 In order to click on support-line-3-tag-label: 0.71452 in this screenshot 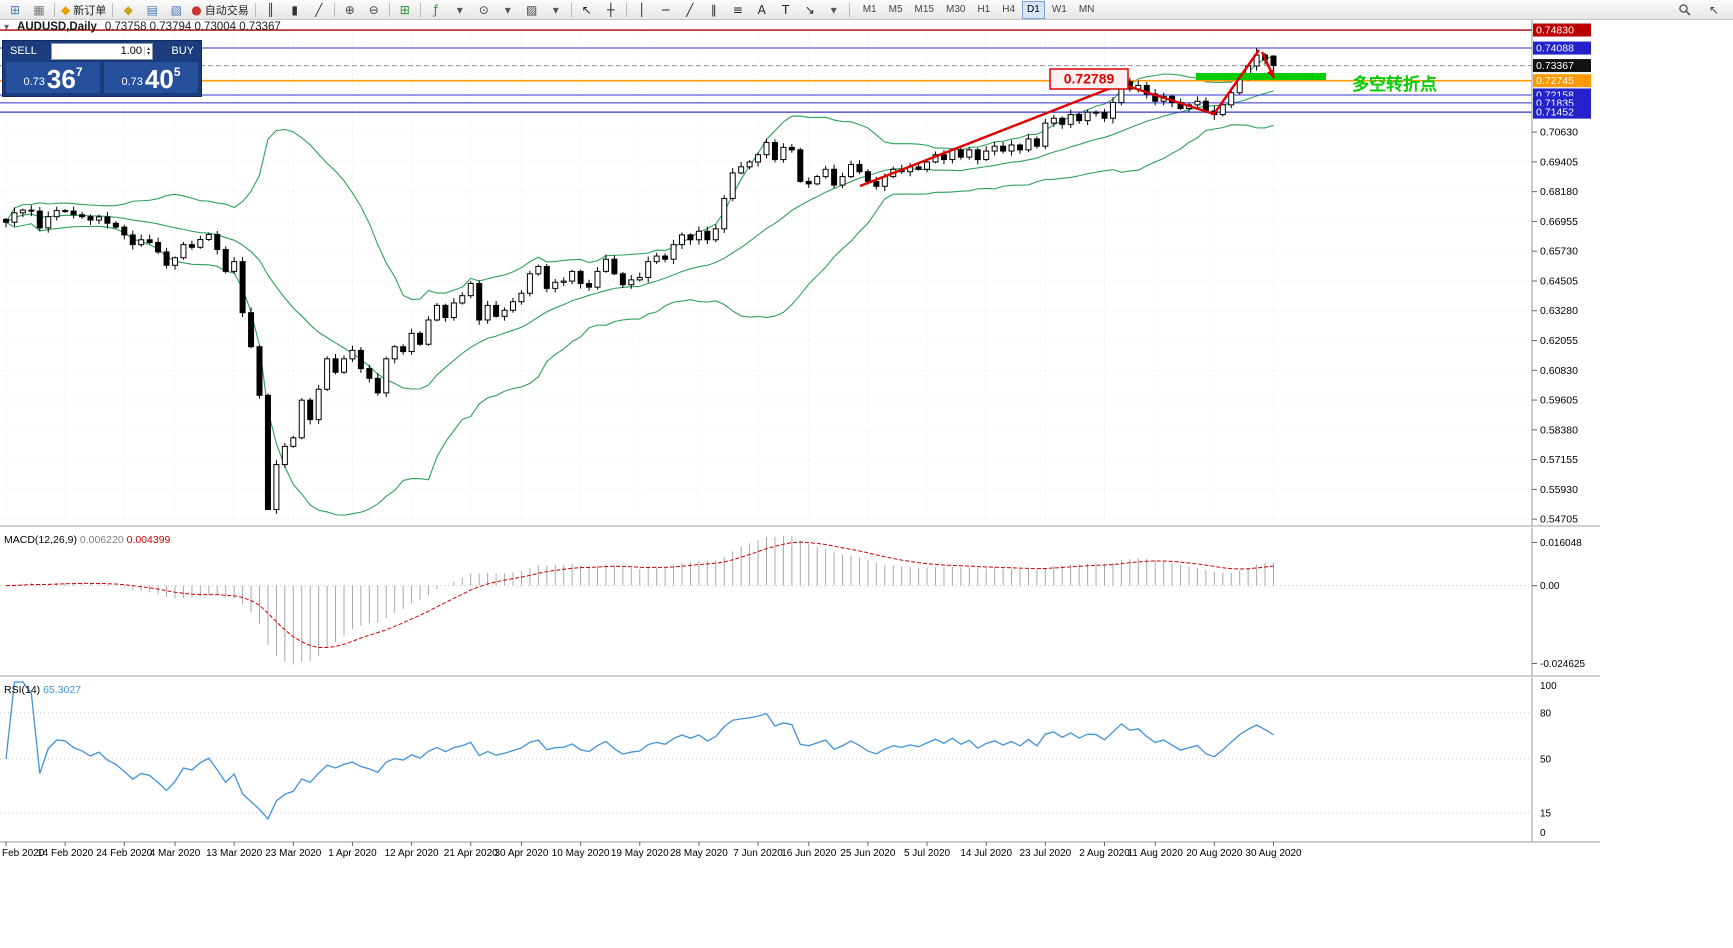, I will do `click(1555, 113)`.